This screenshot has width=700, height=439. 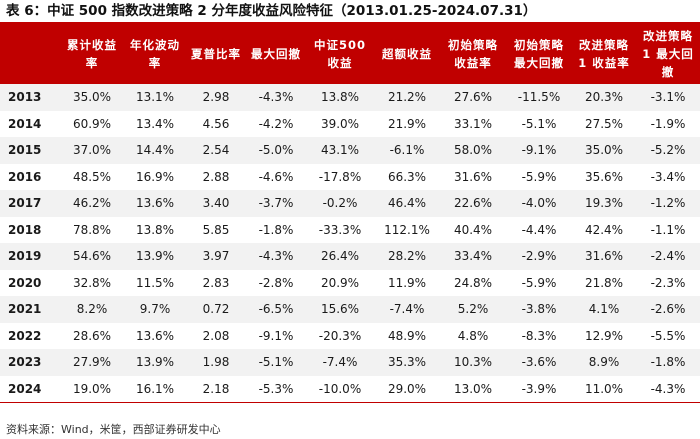 I want to click on table-cell: 5.85, so click(x=216, y=229).